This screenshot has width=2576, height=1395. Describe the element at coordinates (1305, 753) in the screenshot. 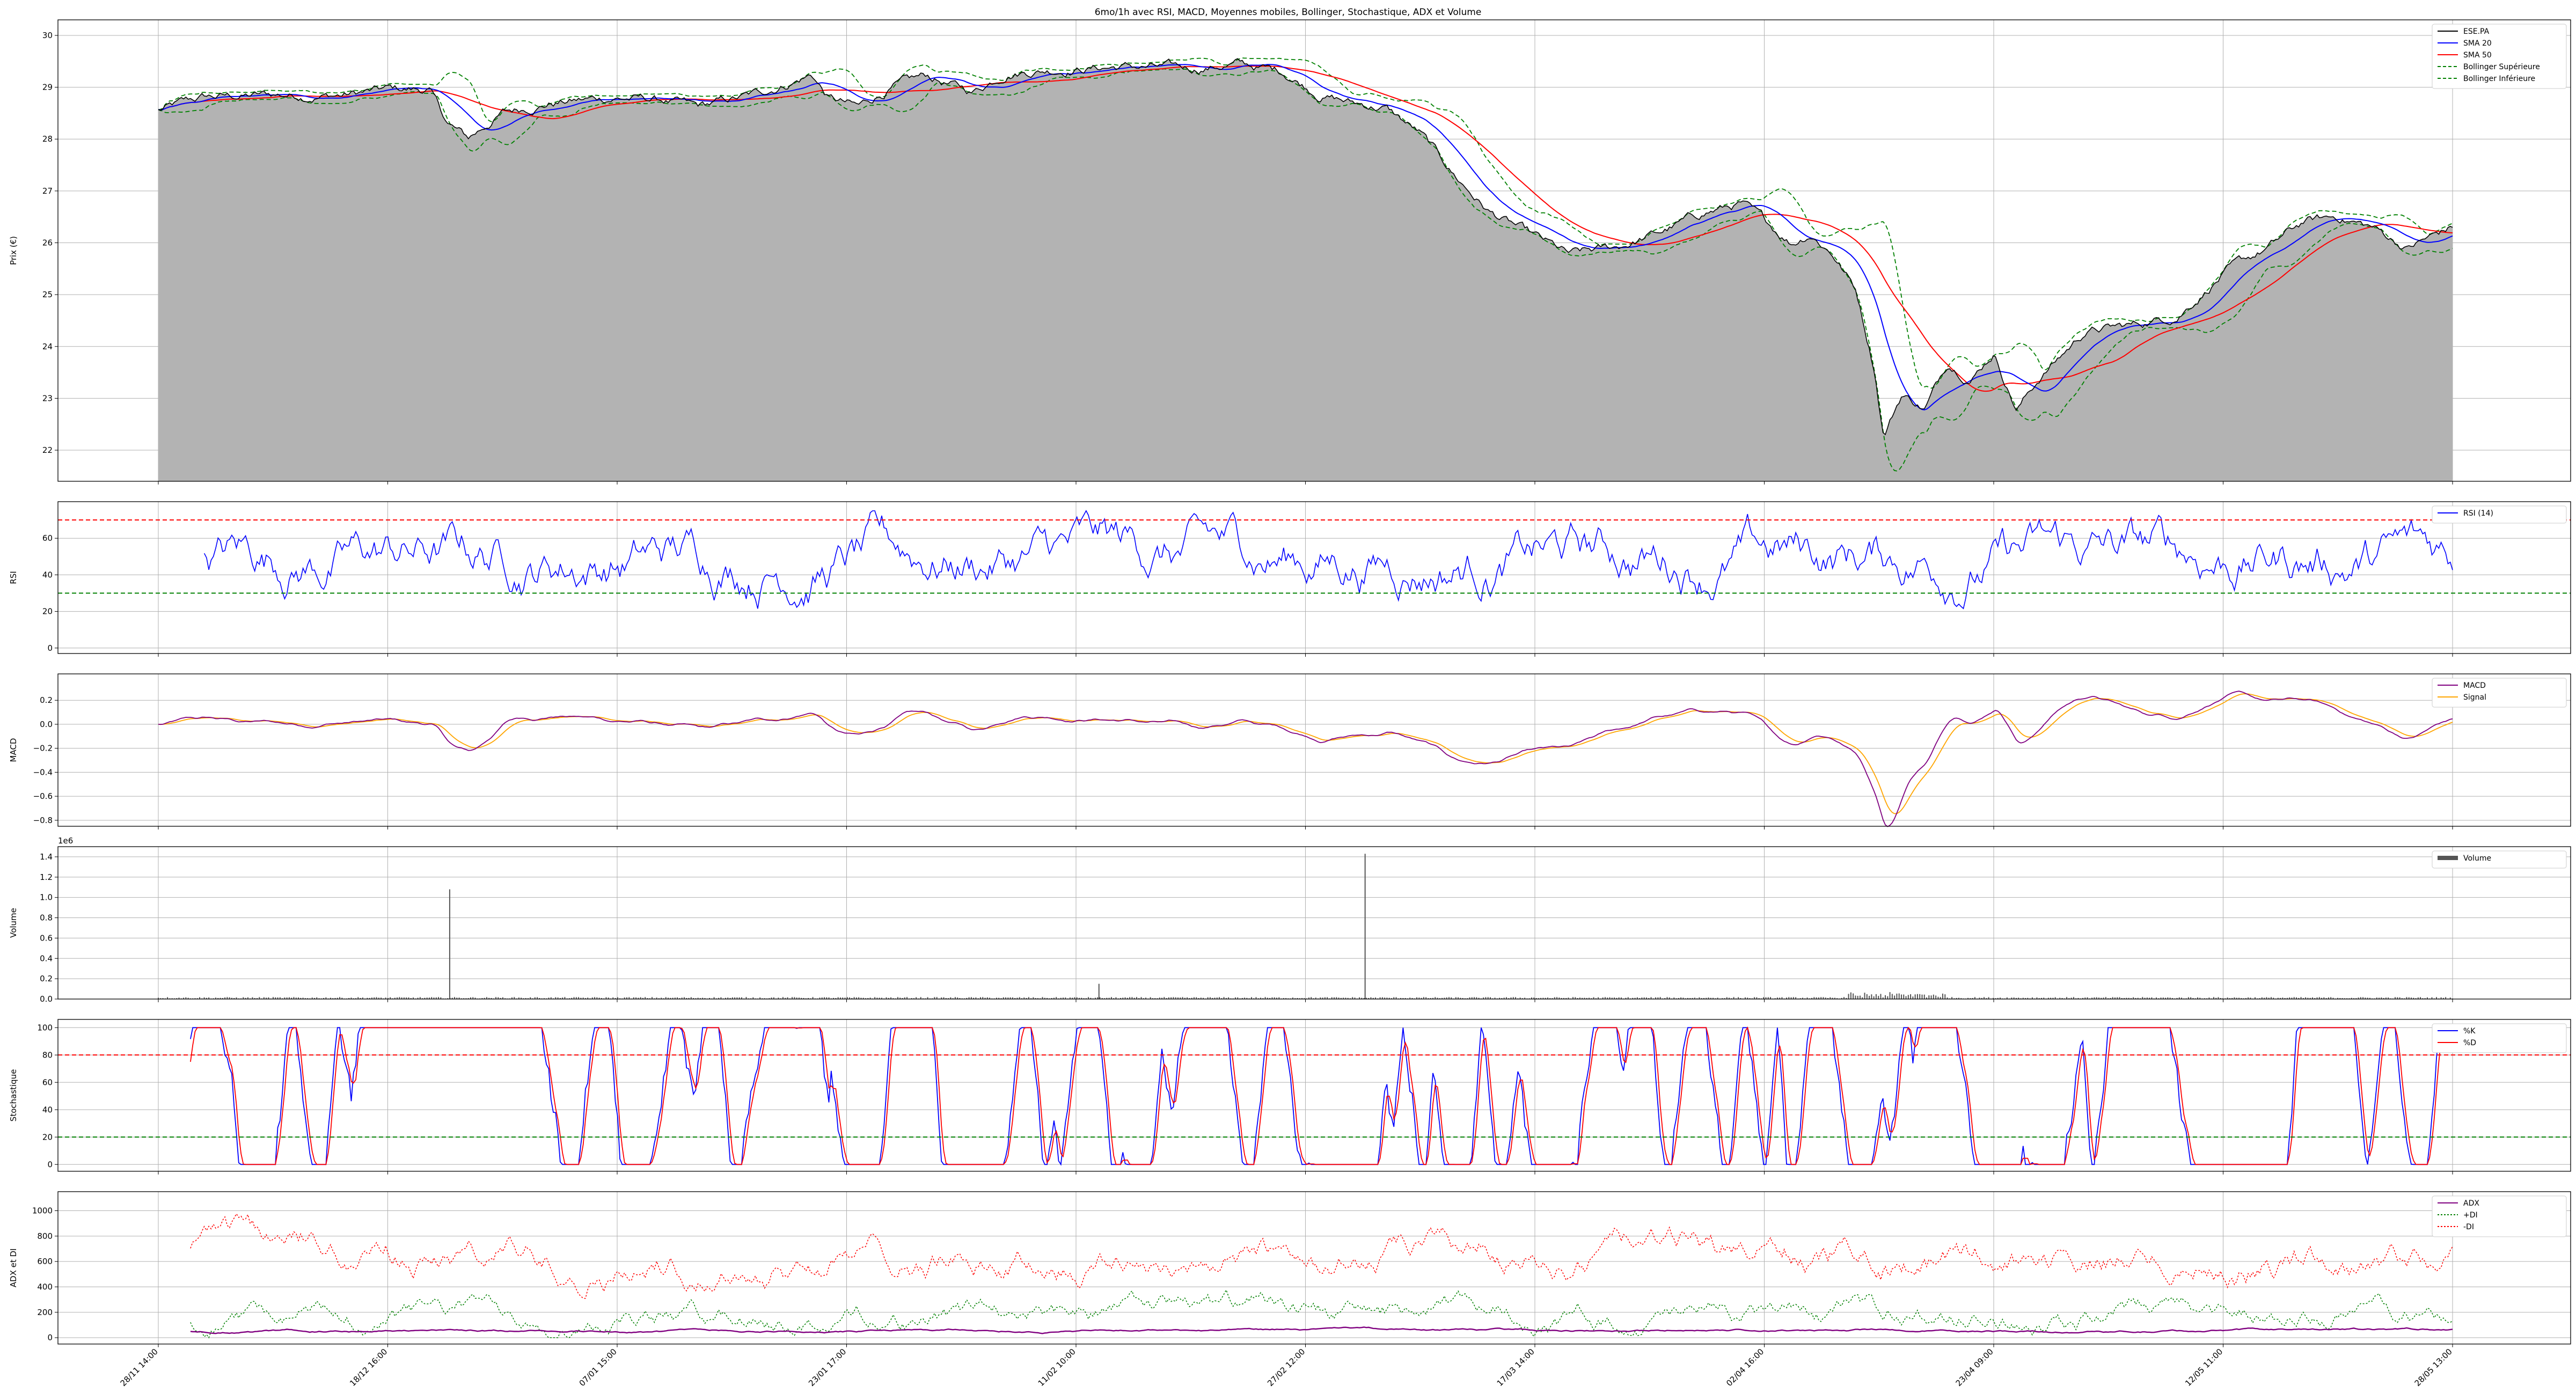

I see `signal-line` at that location.